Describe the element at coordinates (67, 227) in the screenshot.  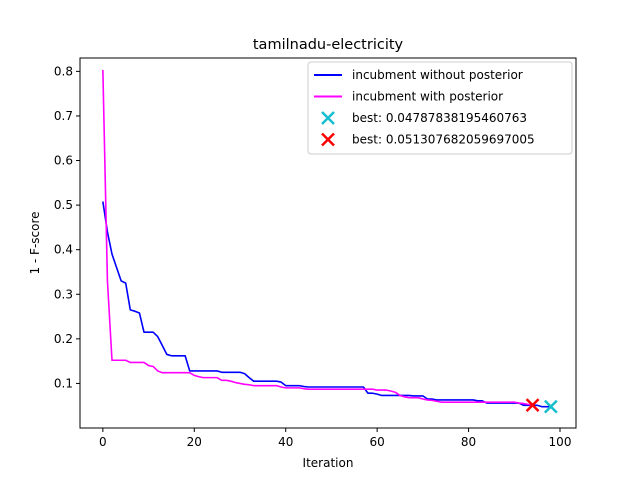
I see `y-axis: 0.1 0.2 0.3 0.4 0.5 0.6 0.7 0.8` at that location.